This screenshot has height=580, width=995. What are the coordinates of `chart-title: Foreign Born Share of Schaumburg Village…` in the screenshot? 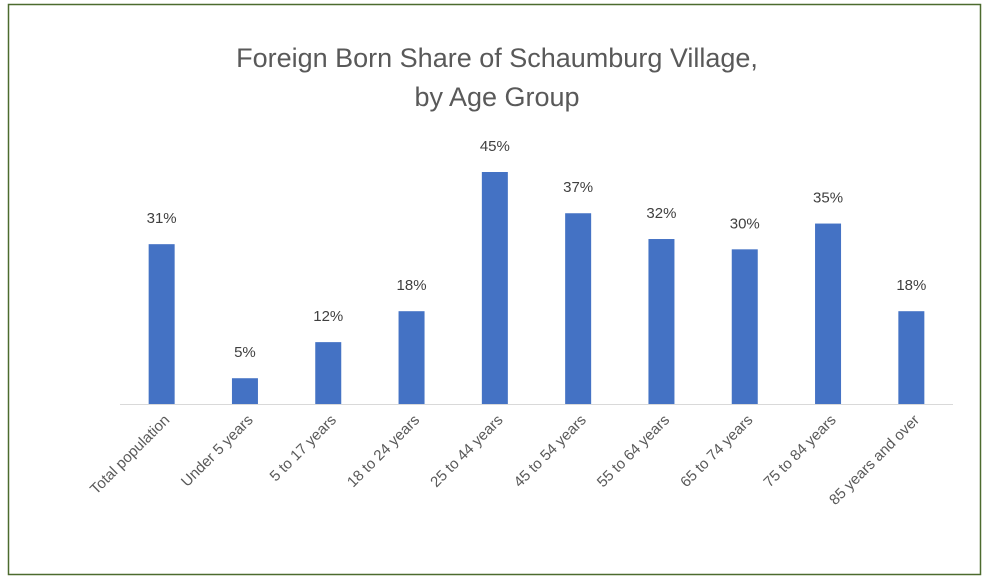 It's located at (497, 58).